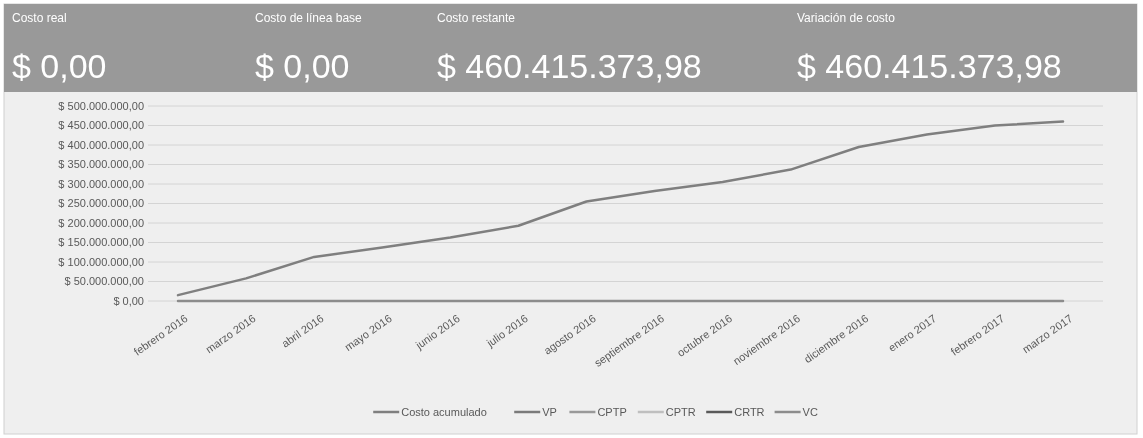 This screenshot has width=1143, height=438. Describe the element at coordinates (549, 411) in the screenshot. I see `legend-label: VP` at that location.